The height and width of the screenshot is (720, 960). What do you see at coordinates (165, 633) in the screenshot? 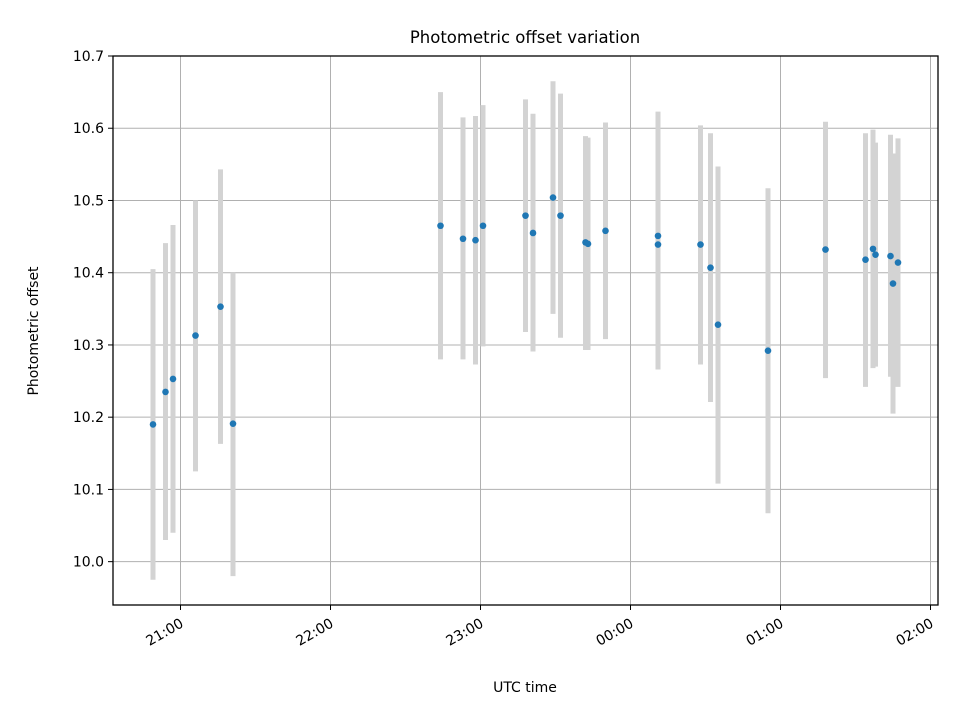
I see `x-tick-label: 21:00` at bounding box center [165, 633].